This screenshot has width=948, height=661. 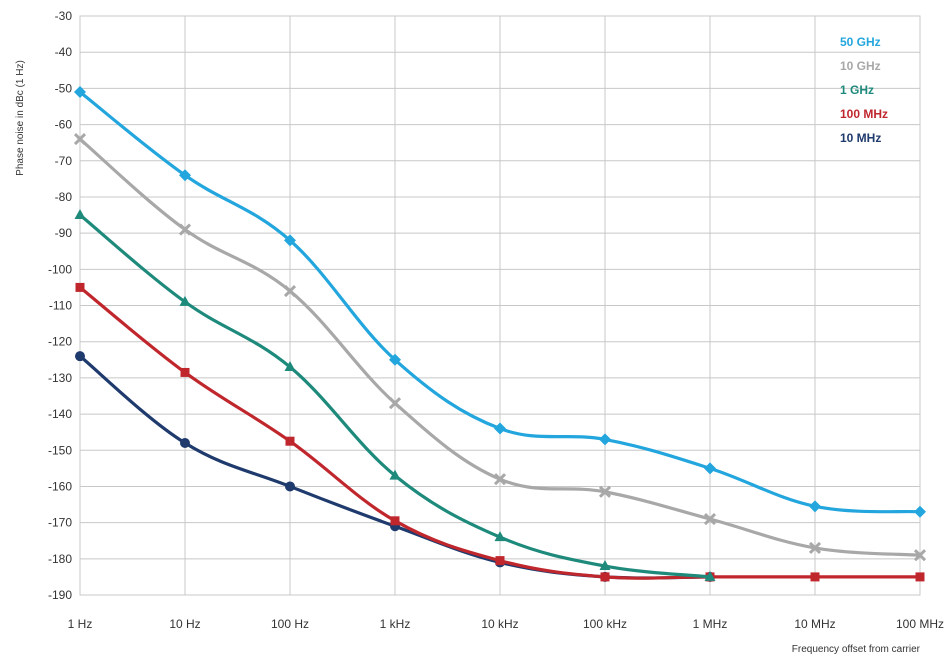 I want to click on y-tick-label: -170, so click(x=60, y=523).